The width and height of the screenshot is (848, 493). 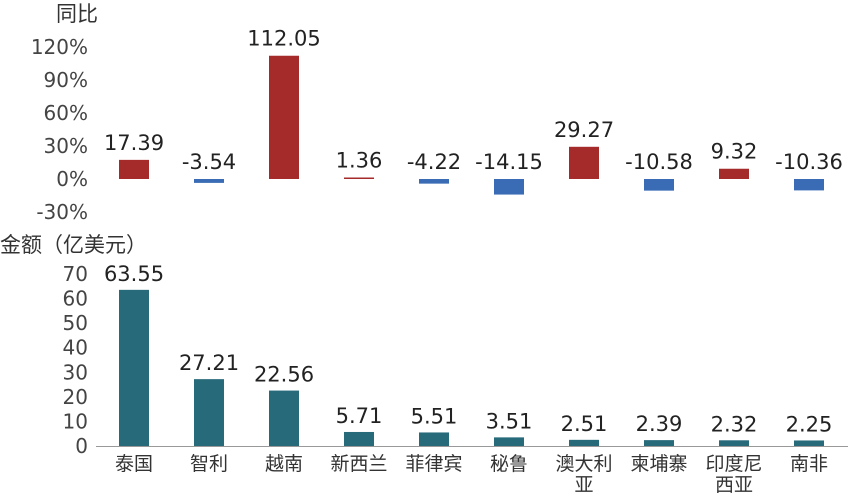 What do you see at coordinates (659, 424) in the screenshot?
I see `amount-value-label: 2.39` at bounding box center [659, 424].